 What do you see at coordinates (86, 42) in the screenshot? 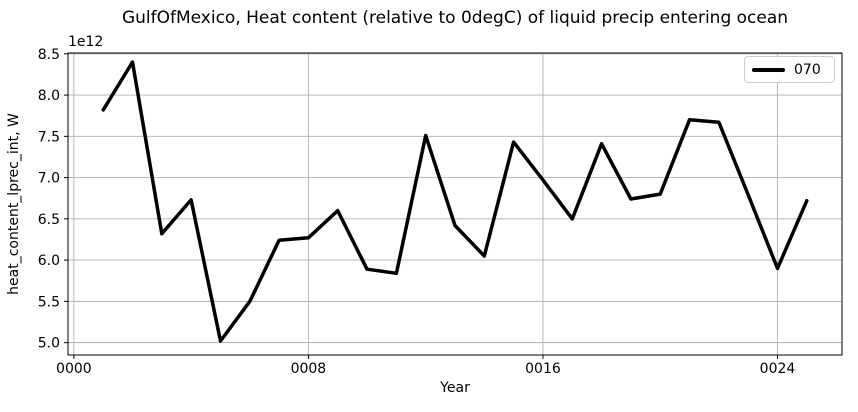
I see `y-axis-offset-label: 1e12` at bounding box center [86, 42].